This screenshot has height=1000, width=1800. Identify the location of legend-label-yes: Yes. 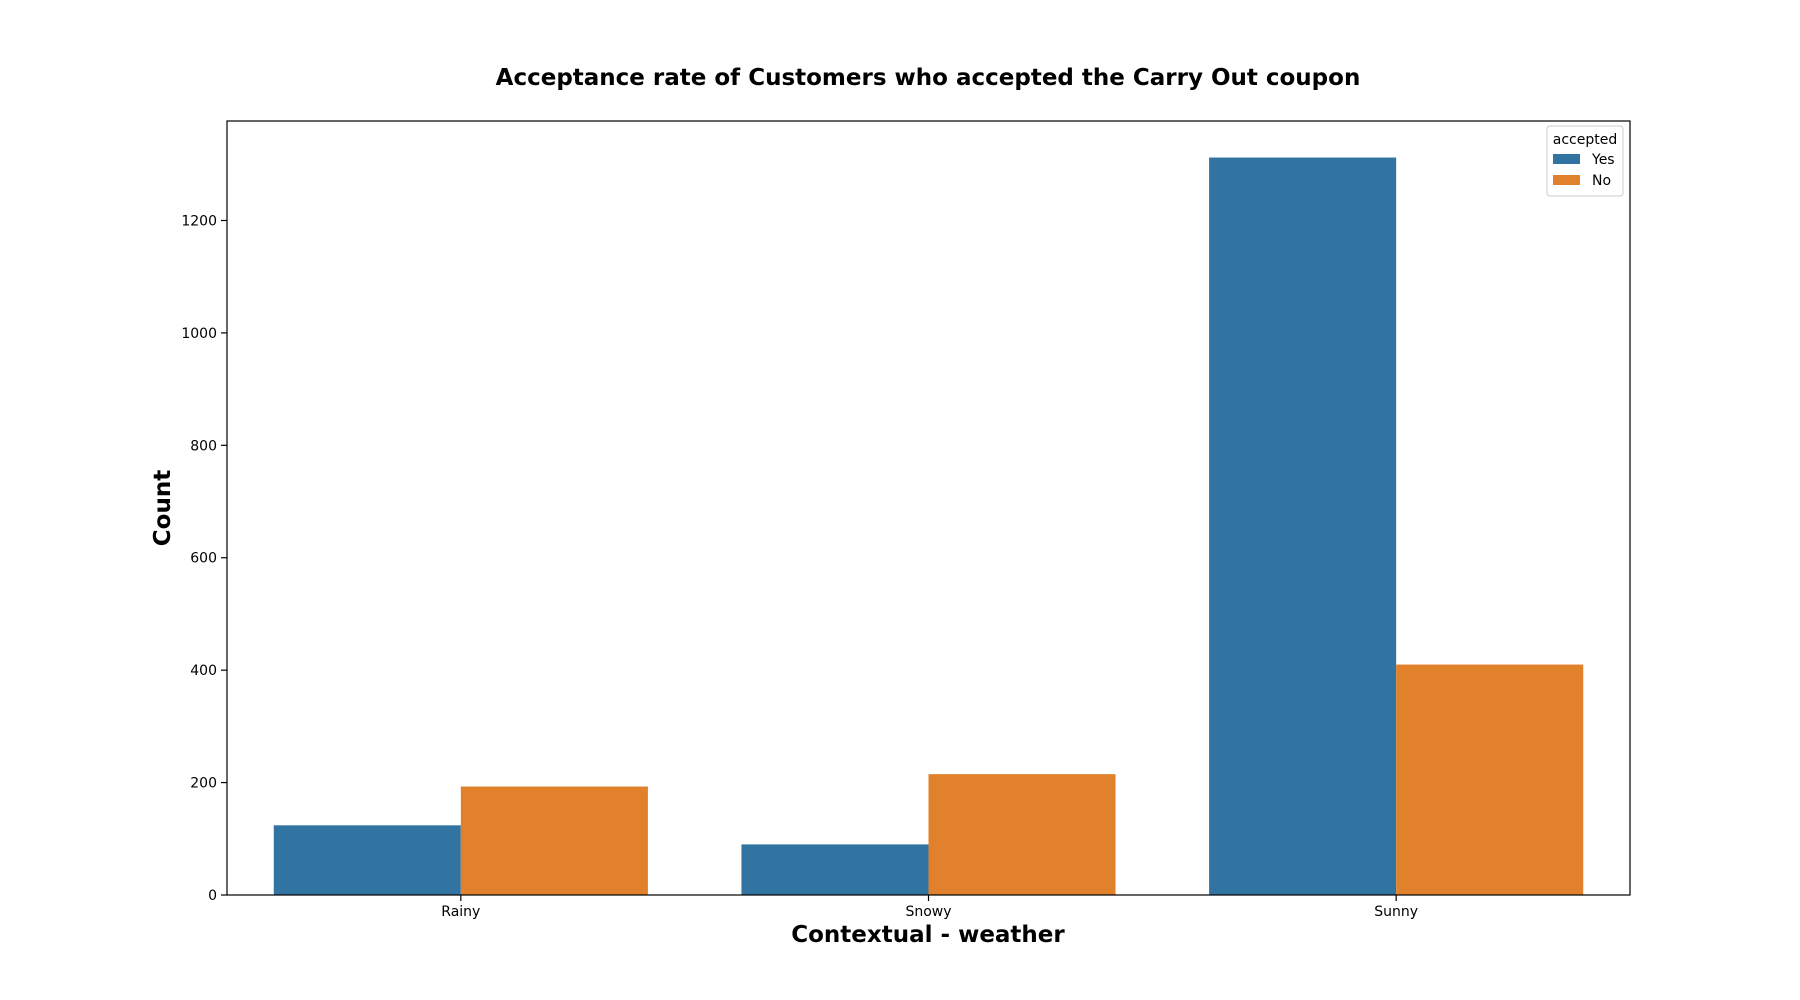
(1603, 160).